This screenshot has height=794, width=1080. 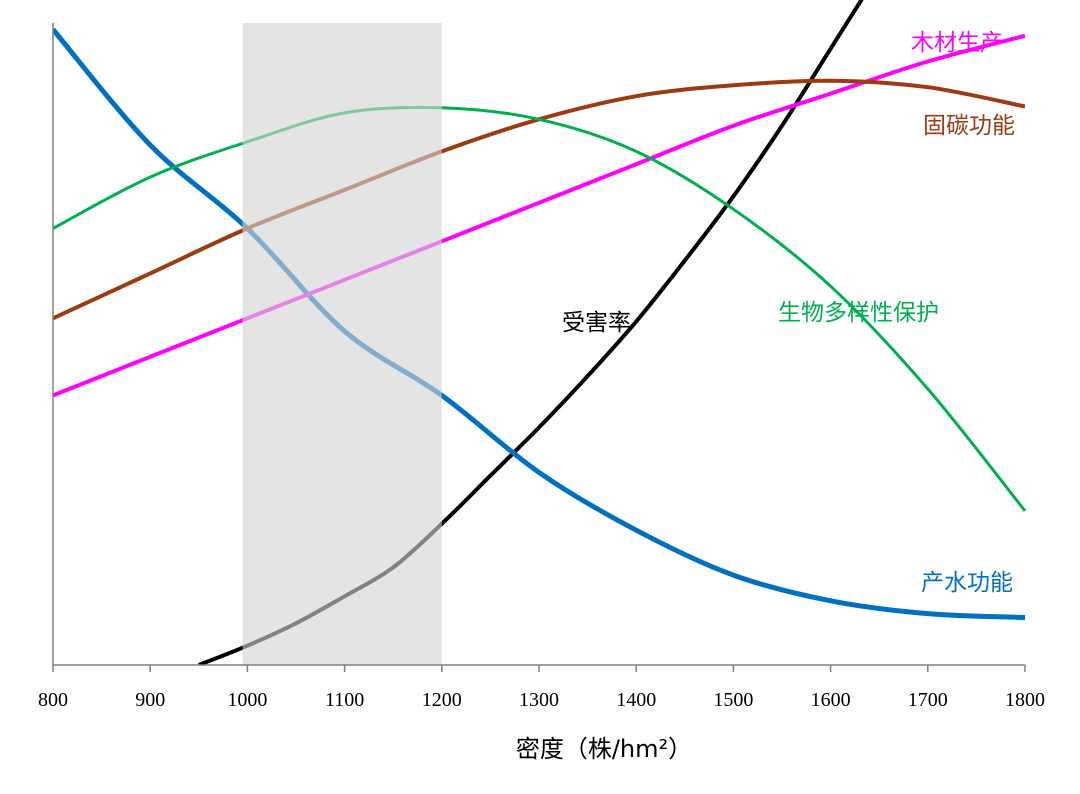 I want to click on x-tick-label: 1000, so click(x=247, y=700).